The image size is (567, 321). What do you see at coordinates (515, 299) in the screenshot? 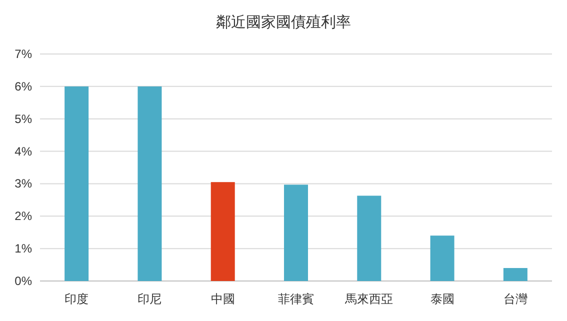
I see `x-tick-label: 台灣` at bounding box center [515, 299].